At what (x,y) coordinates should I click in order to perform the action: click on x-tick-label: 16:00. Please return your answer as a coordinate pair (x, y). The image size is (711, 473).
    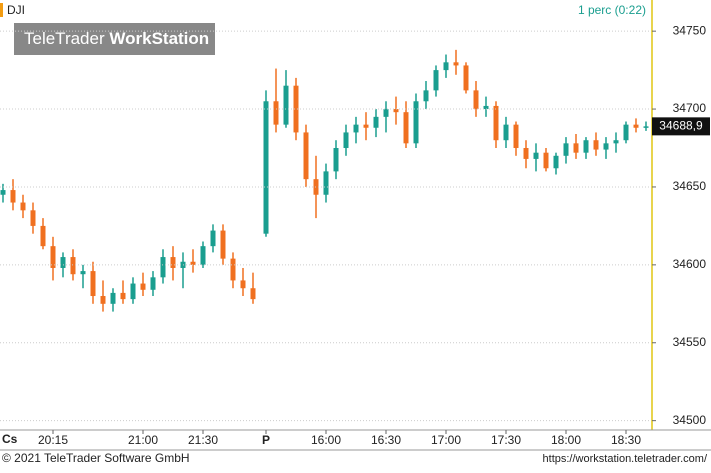
    Looking at the image, I should click on (326, 440).